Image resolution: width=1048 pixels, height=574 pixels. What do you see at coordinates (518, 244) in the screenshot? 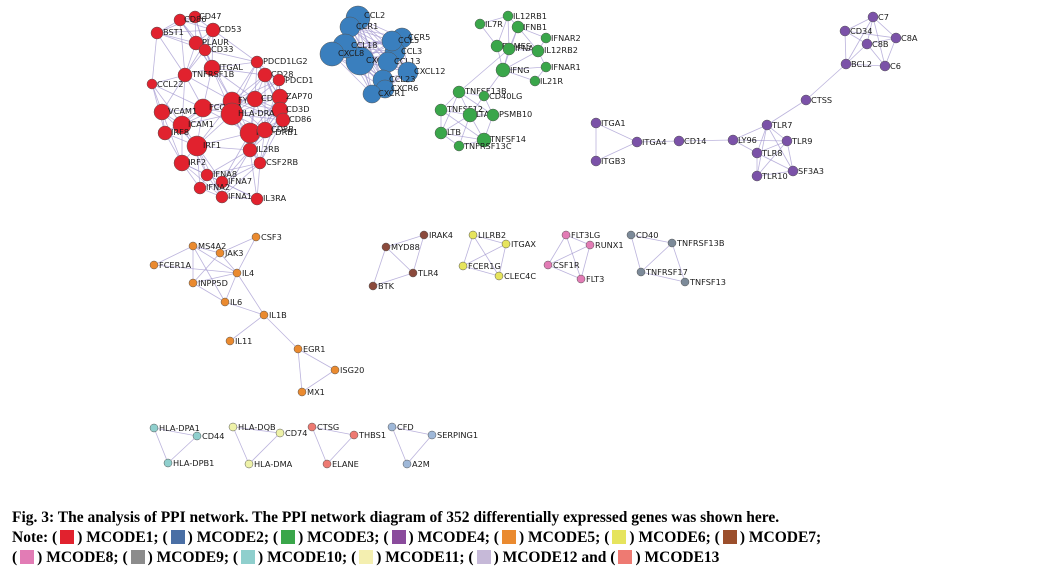
I see `node-itgax: ITGAX` at bounding box center [518, 244].